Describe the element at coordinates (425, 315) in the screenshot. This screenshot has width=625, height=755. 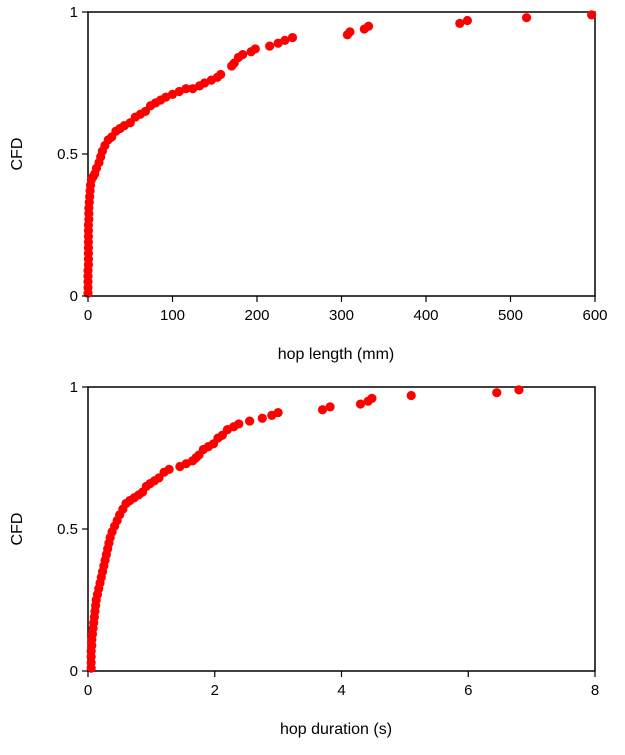
I see `x-tick-label: 400` at that location.